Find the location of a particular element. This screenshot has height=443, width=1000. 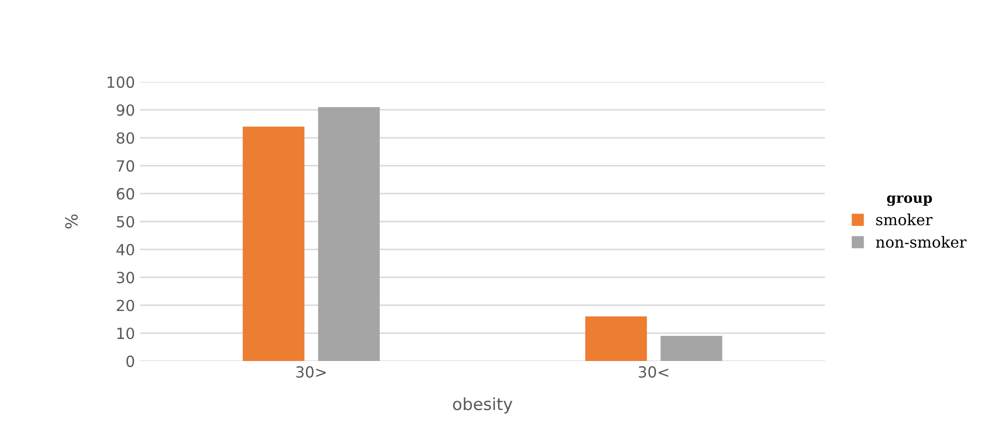

x-axis-title: obesity is located at coordinates (482, 405).